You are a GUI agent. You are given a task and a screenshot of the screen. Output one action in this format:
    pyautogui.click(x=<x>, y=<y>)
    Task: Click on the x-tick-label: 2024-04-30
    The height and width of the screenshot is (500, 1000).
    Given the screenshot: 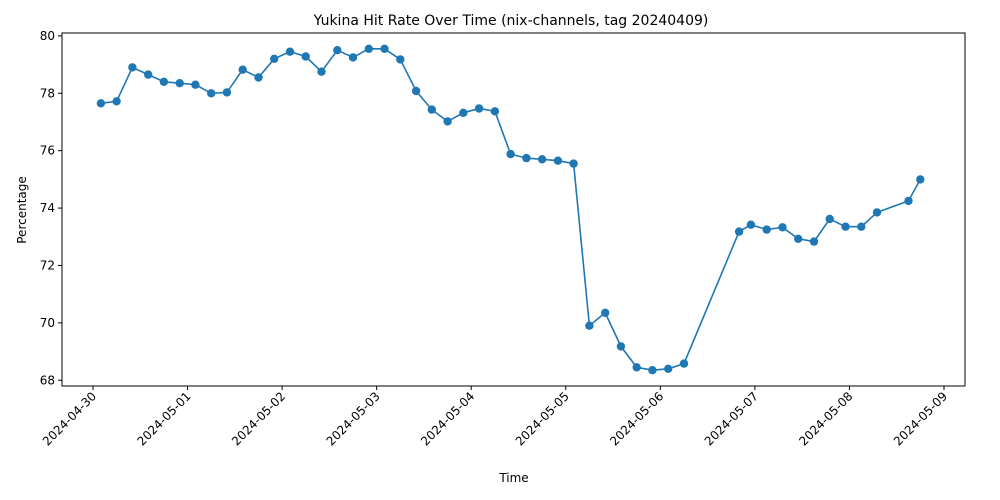 What is the action you would take?
    pyautogui.click(x=69, y=418)
    